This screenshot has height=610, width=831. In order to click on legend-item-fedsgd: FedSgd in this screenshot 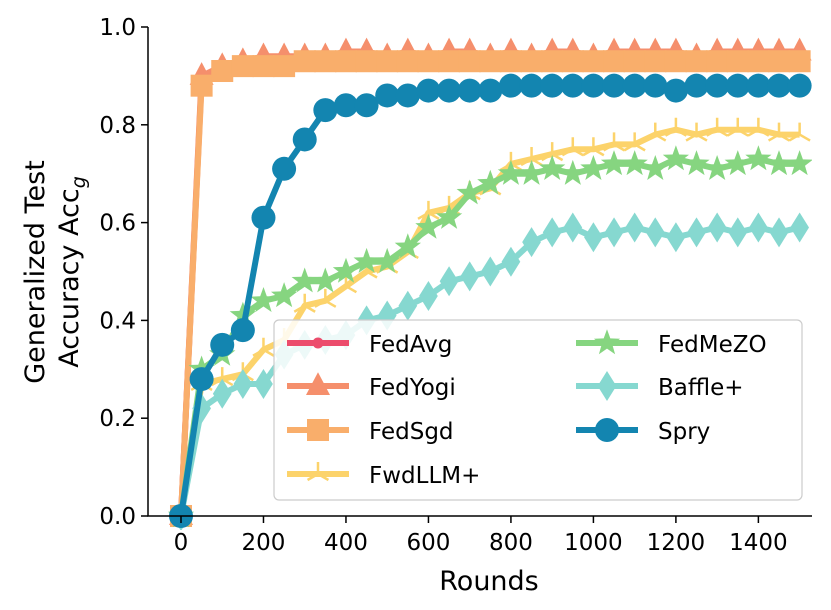, I will do `click(370, 432)`.